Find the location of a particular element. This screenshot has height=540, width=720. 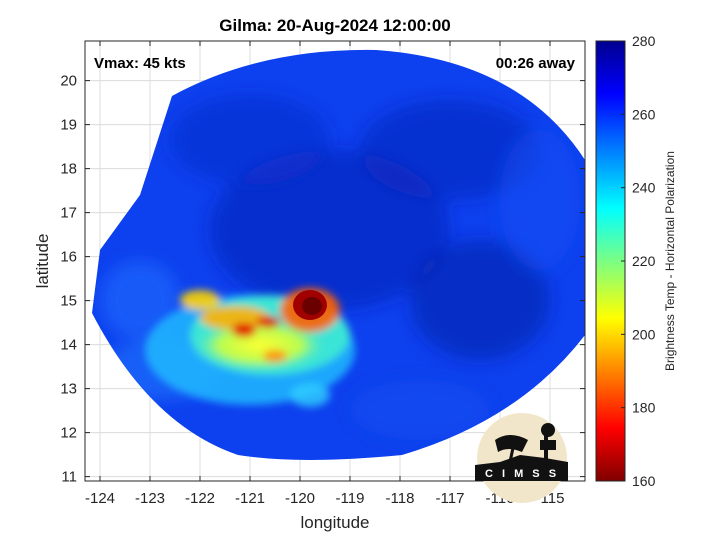

y-axis-label: latitude is located at coordinates (42, 261).